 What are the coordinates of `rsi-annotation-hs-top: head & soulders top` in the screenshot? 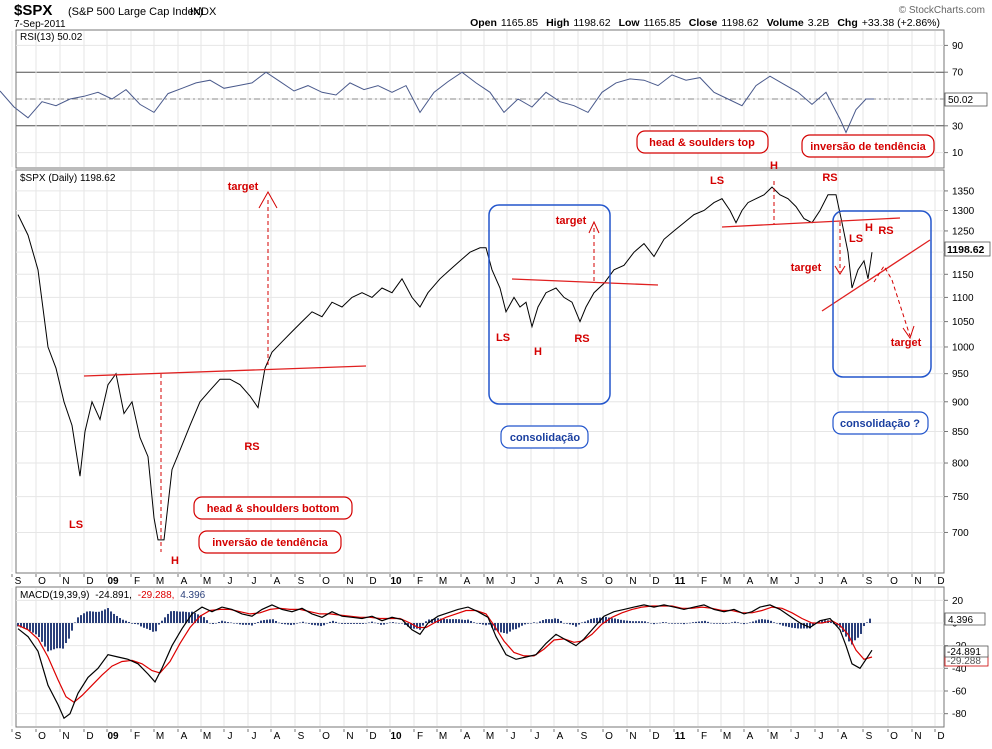 It's located at (702, 142).